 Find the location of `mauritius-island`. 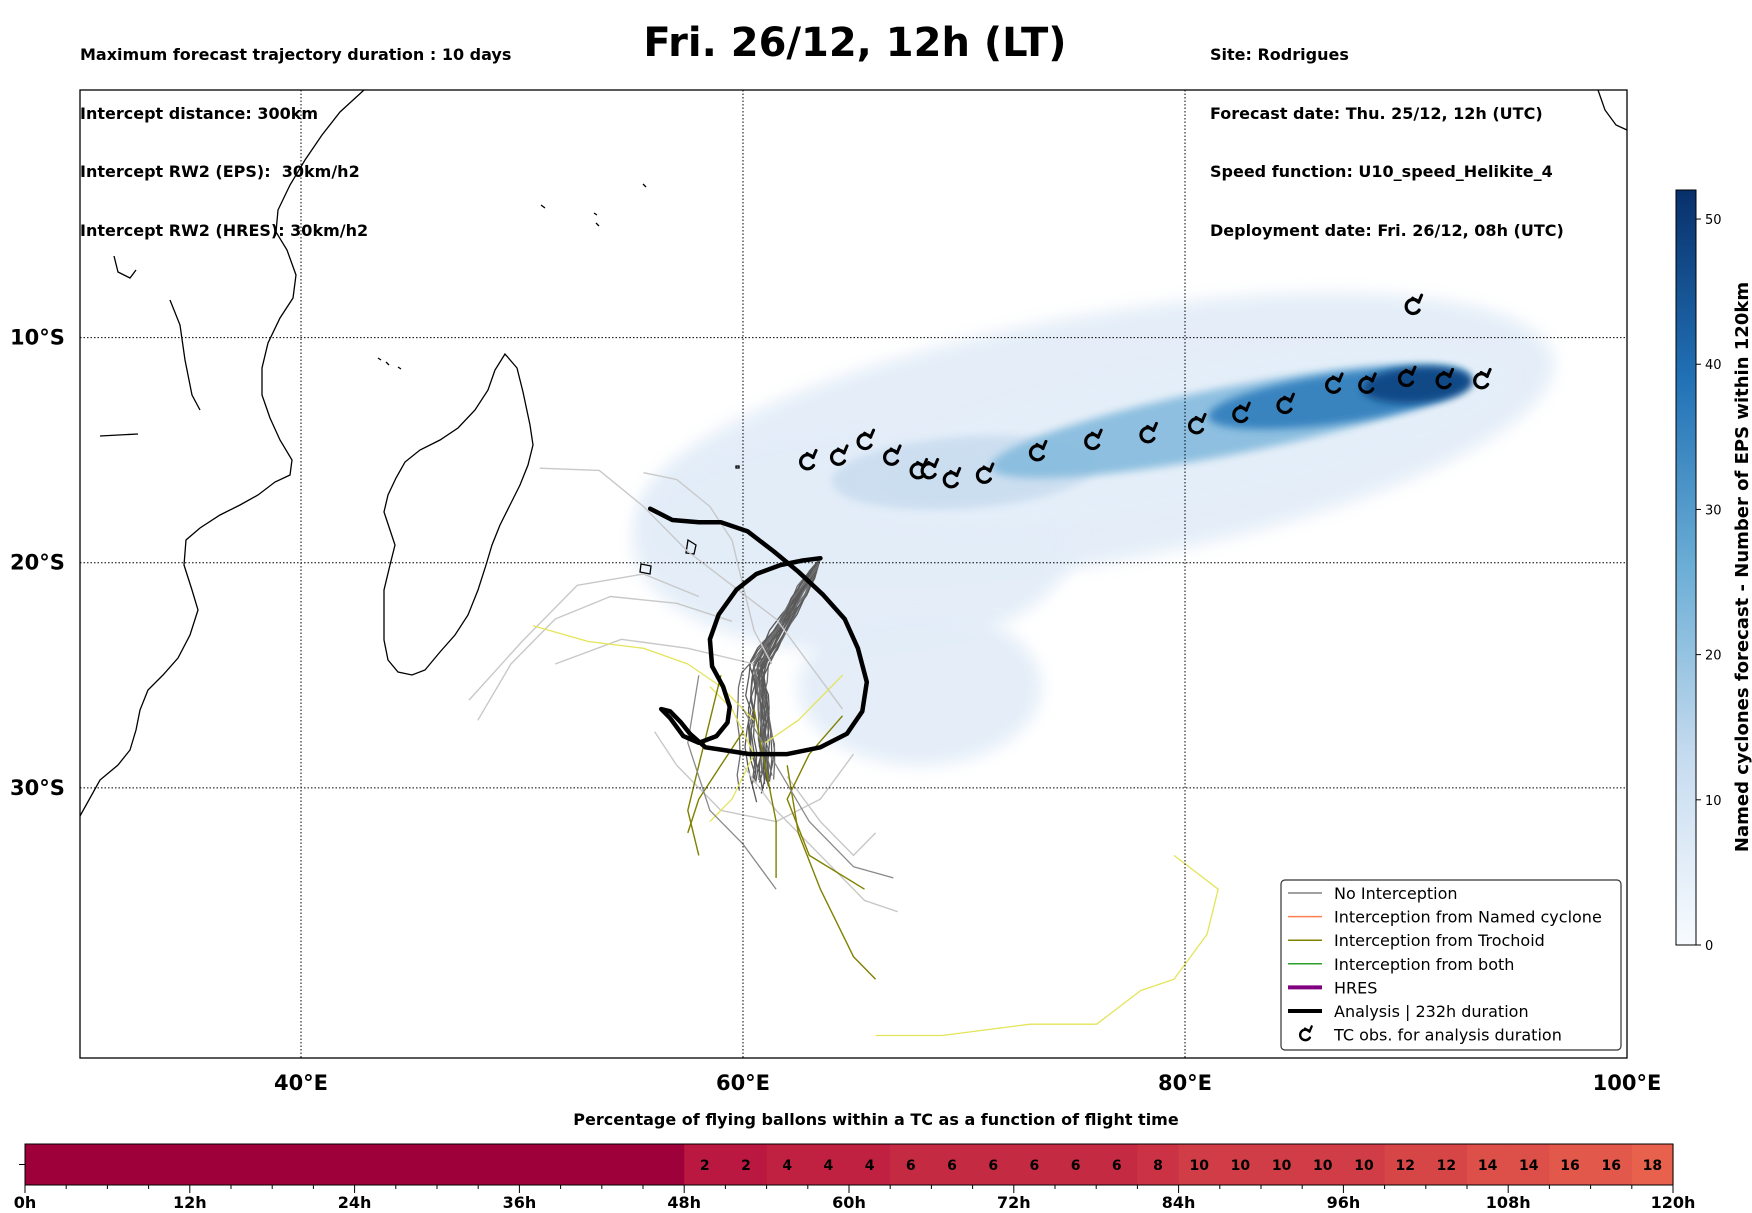

mauritius-island is located at coordinates (691, 546).